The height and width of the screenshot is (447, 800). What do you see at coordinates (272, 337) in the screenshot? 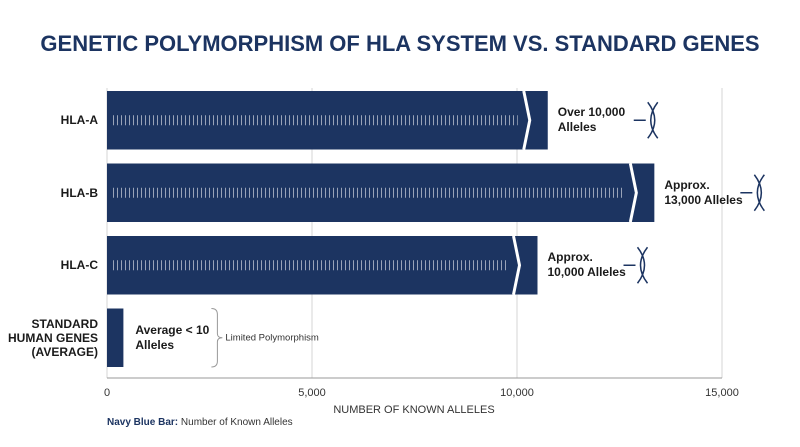
I see `side-note: Limited Polymorphism` at bounding box center [272, 337].